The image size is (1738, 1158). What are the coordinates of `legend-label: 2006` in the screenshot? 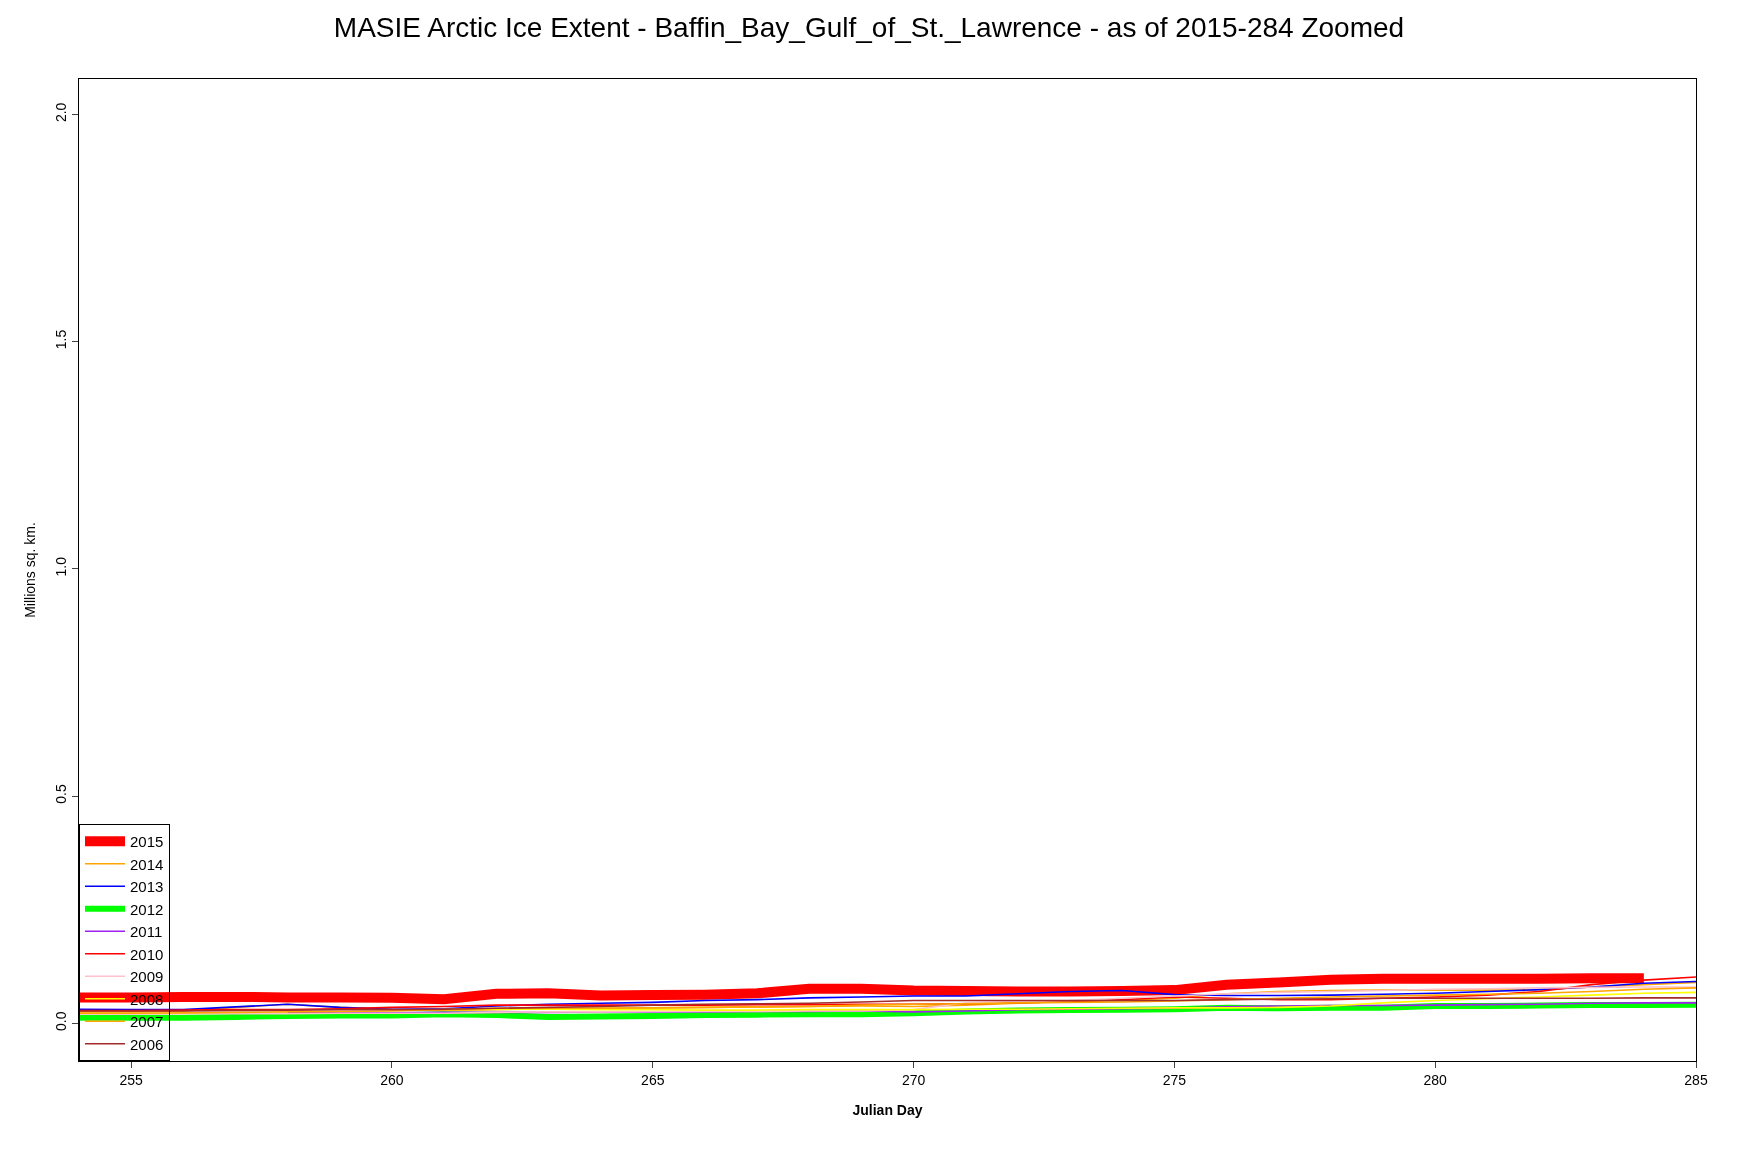 It's located at (147, 1044).